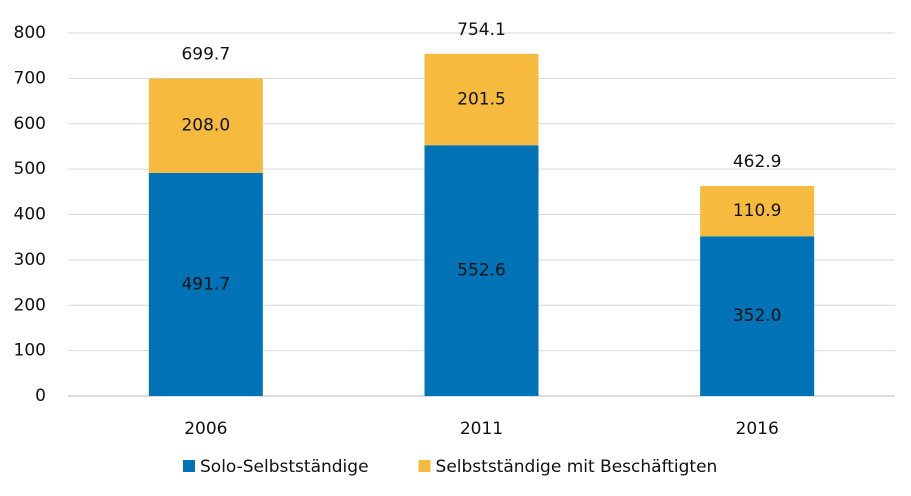  I want to click on data-label: 201.5, so click(481, 100).